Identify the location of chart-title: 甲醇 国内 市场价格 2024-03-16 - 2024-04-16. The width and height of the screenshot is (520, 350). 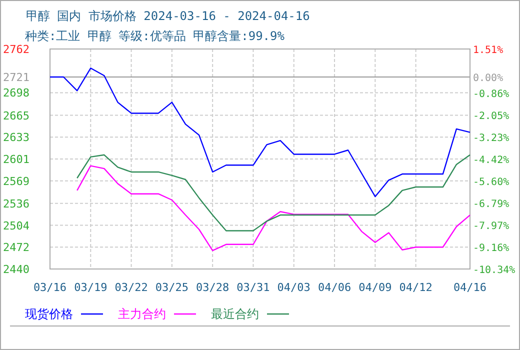
(168, 16).